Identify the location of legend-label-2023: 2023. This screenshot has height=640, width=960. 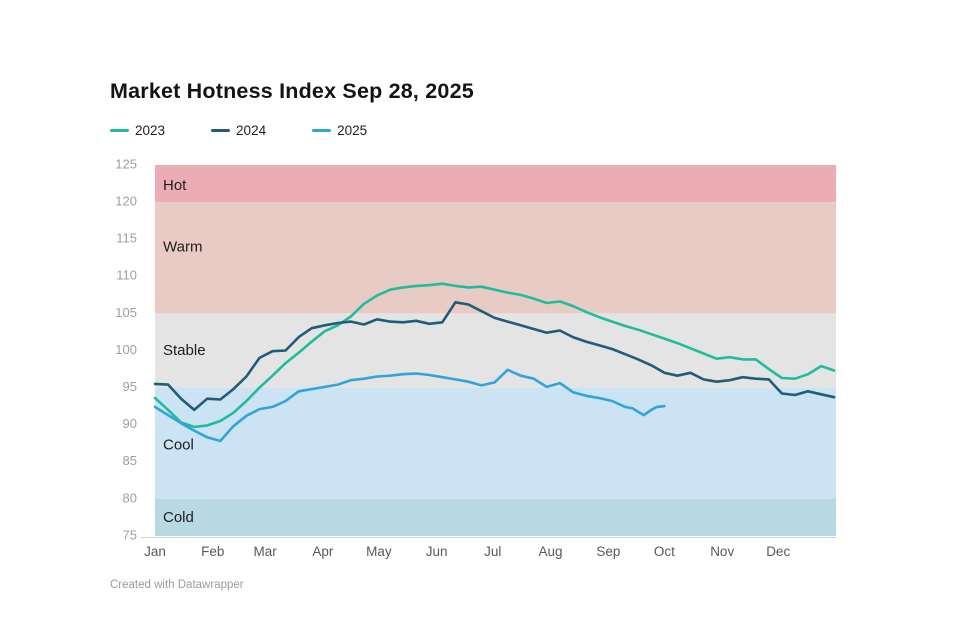
(150, 130).